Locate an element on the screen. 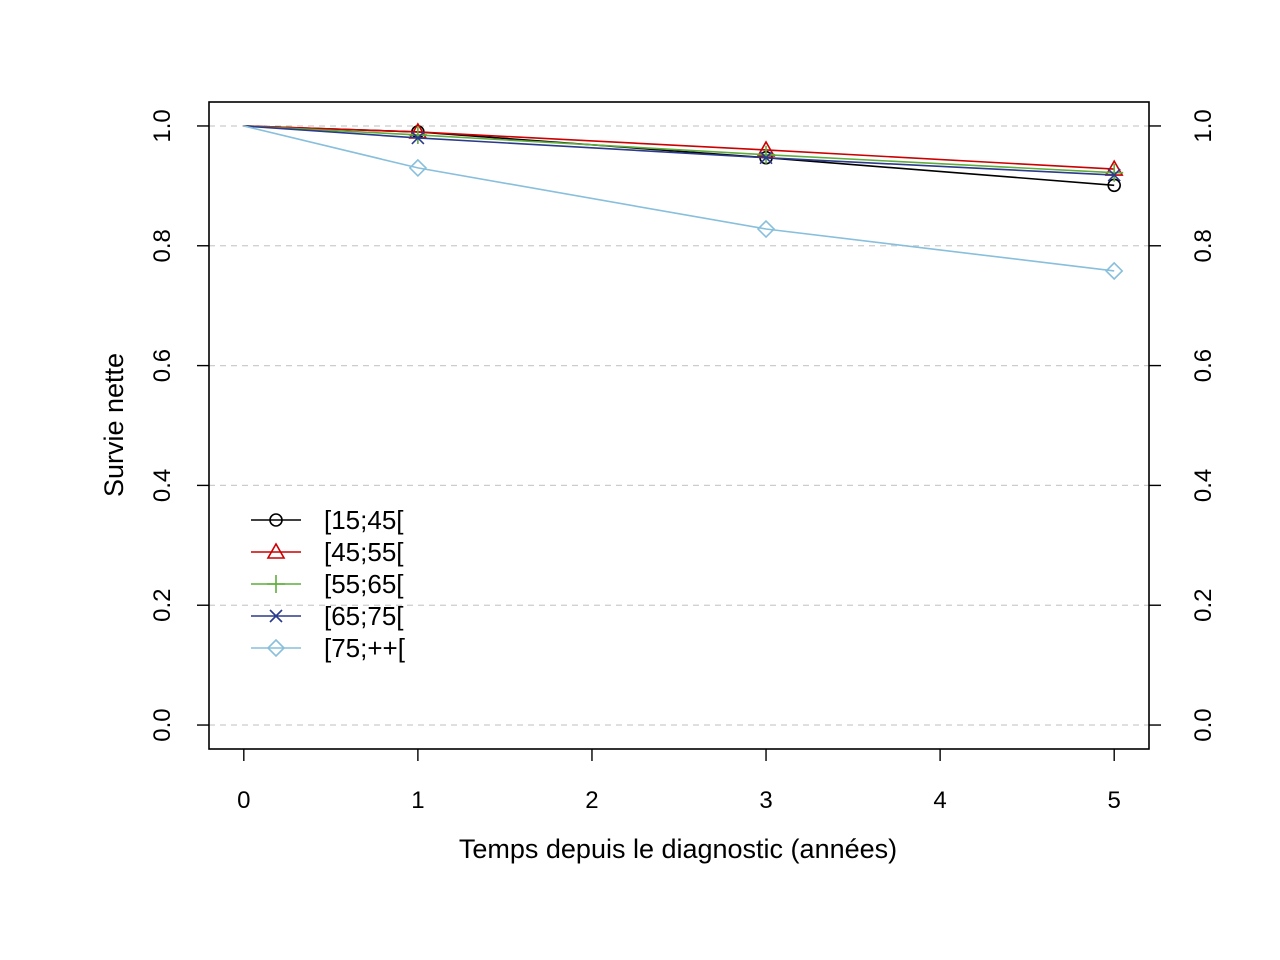  y-tick-label: 0.2 is located at coordinates (162, 605).